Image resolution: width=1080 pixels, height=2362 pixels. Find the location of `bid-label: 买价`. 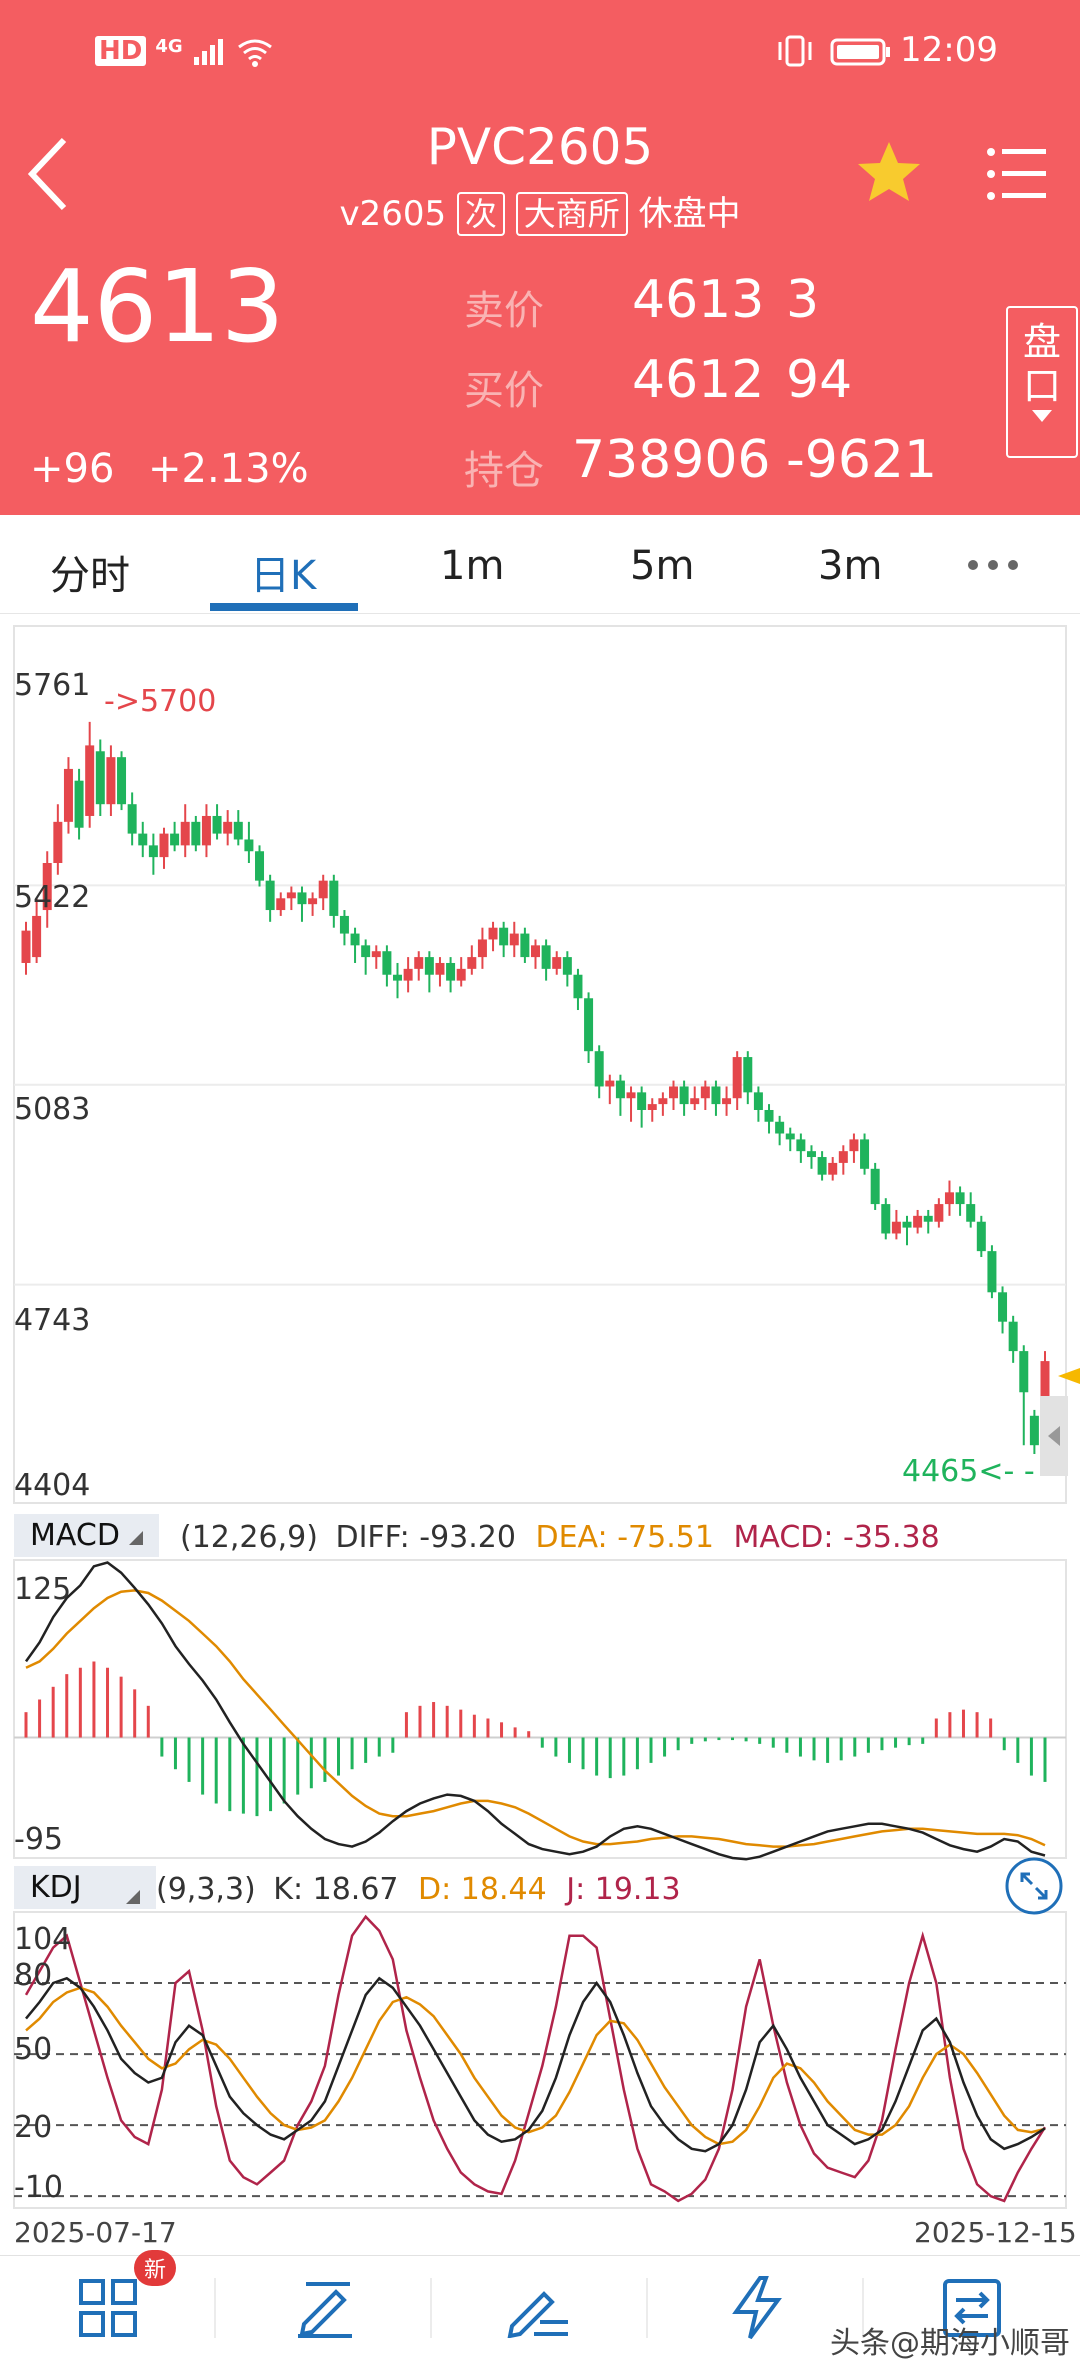

bid-label: 买价 is located at coordinates (504, 391).